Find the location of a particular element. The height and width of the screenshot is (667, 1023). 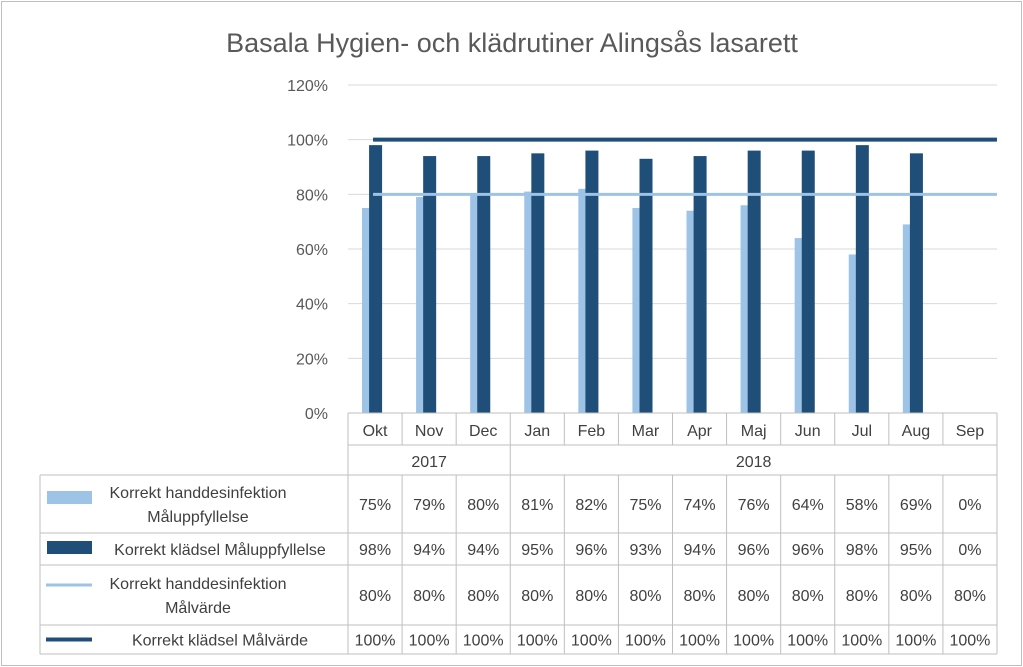

table-cell: 93% is located at coordinates (645, 550).